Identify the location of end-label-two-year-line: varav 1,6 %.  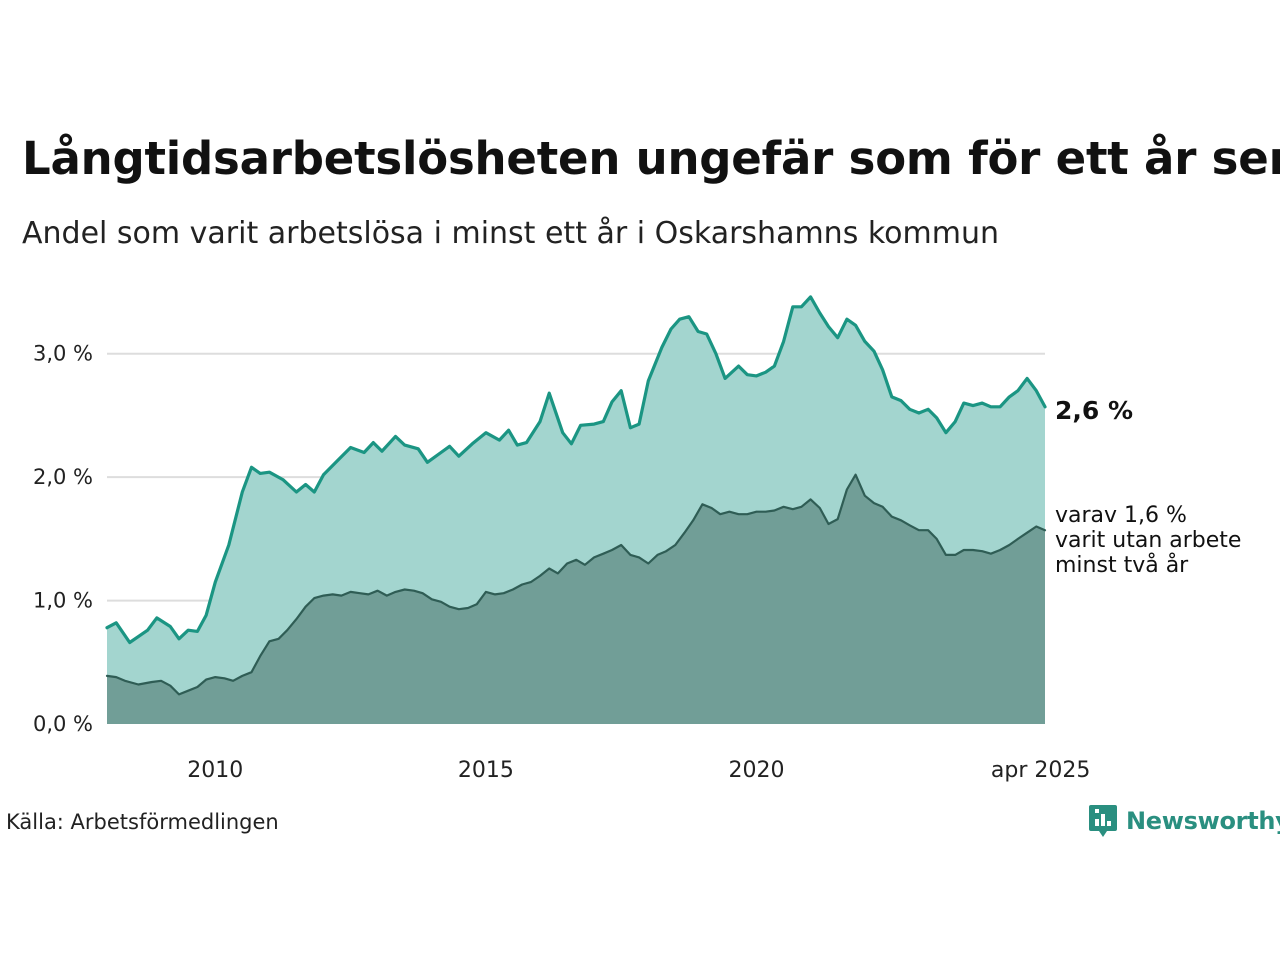
(1121, 515).